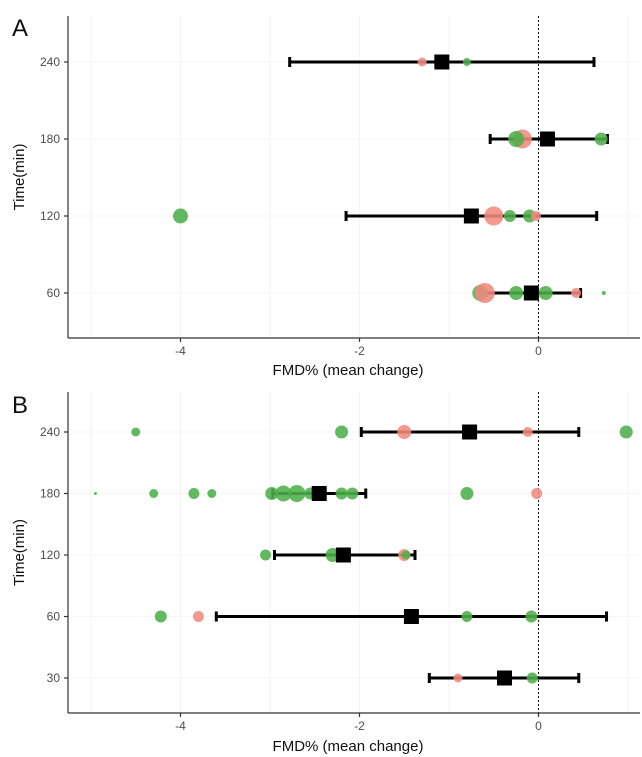 This screenshot has width=642, height=757. What do you see at coordinates (348, 370) in the screenshot?
I see `panel-a-x-axis-title: FMD% (mean change)` at bounding box center [348, 370].